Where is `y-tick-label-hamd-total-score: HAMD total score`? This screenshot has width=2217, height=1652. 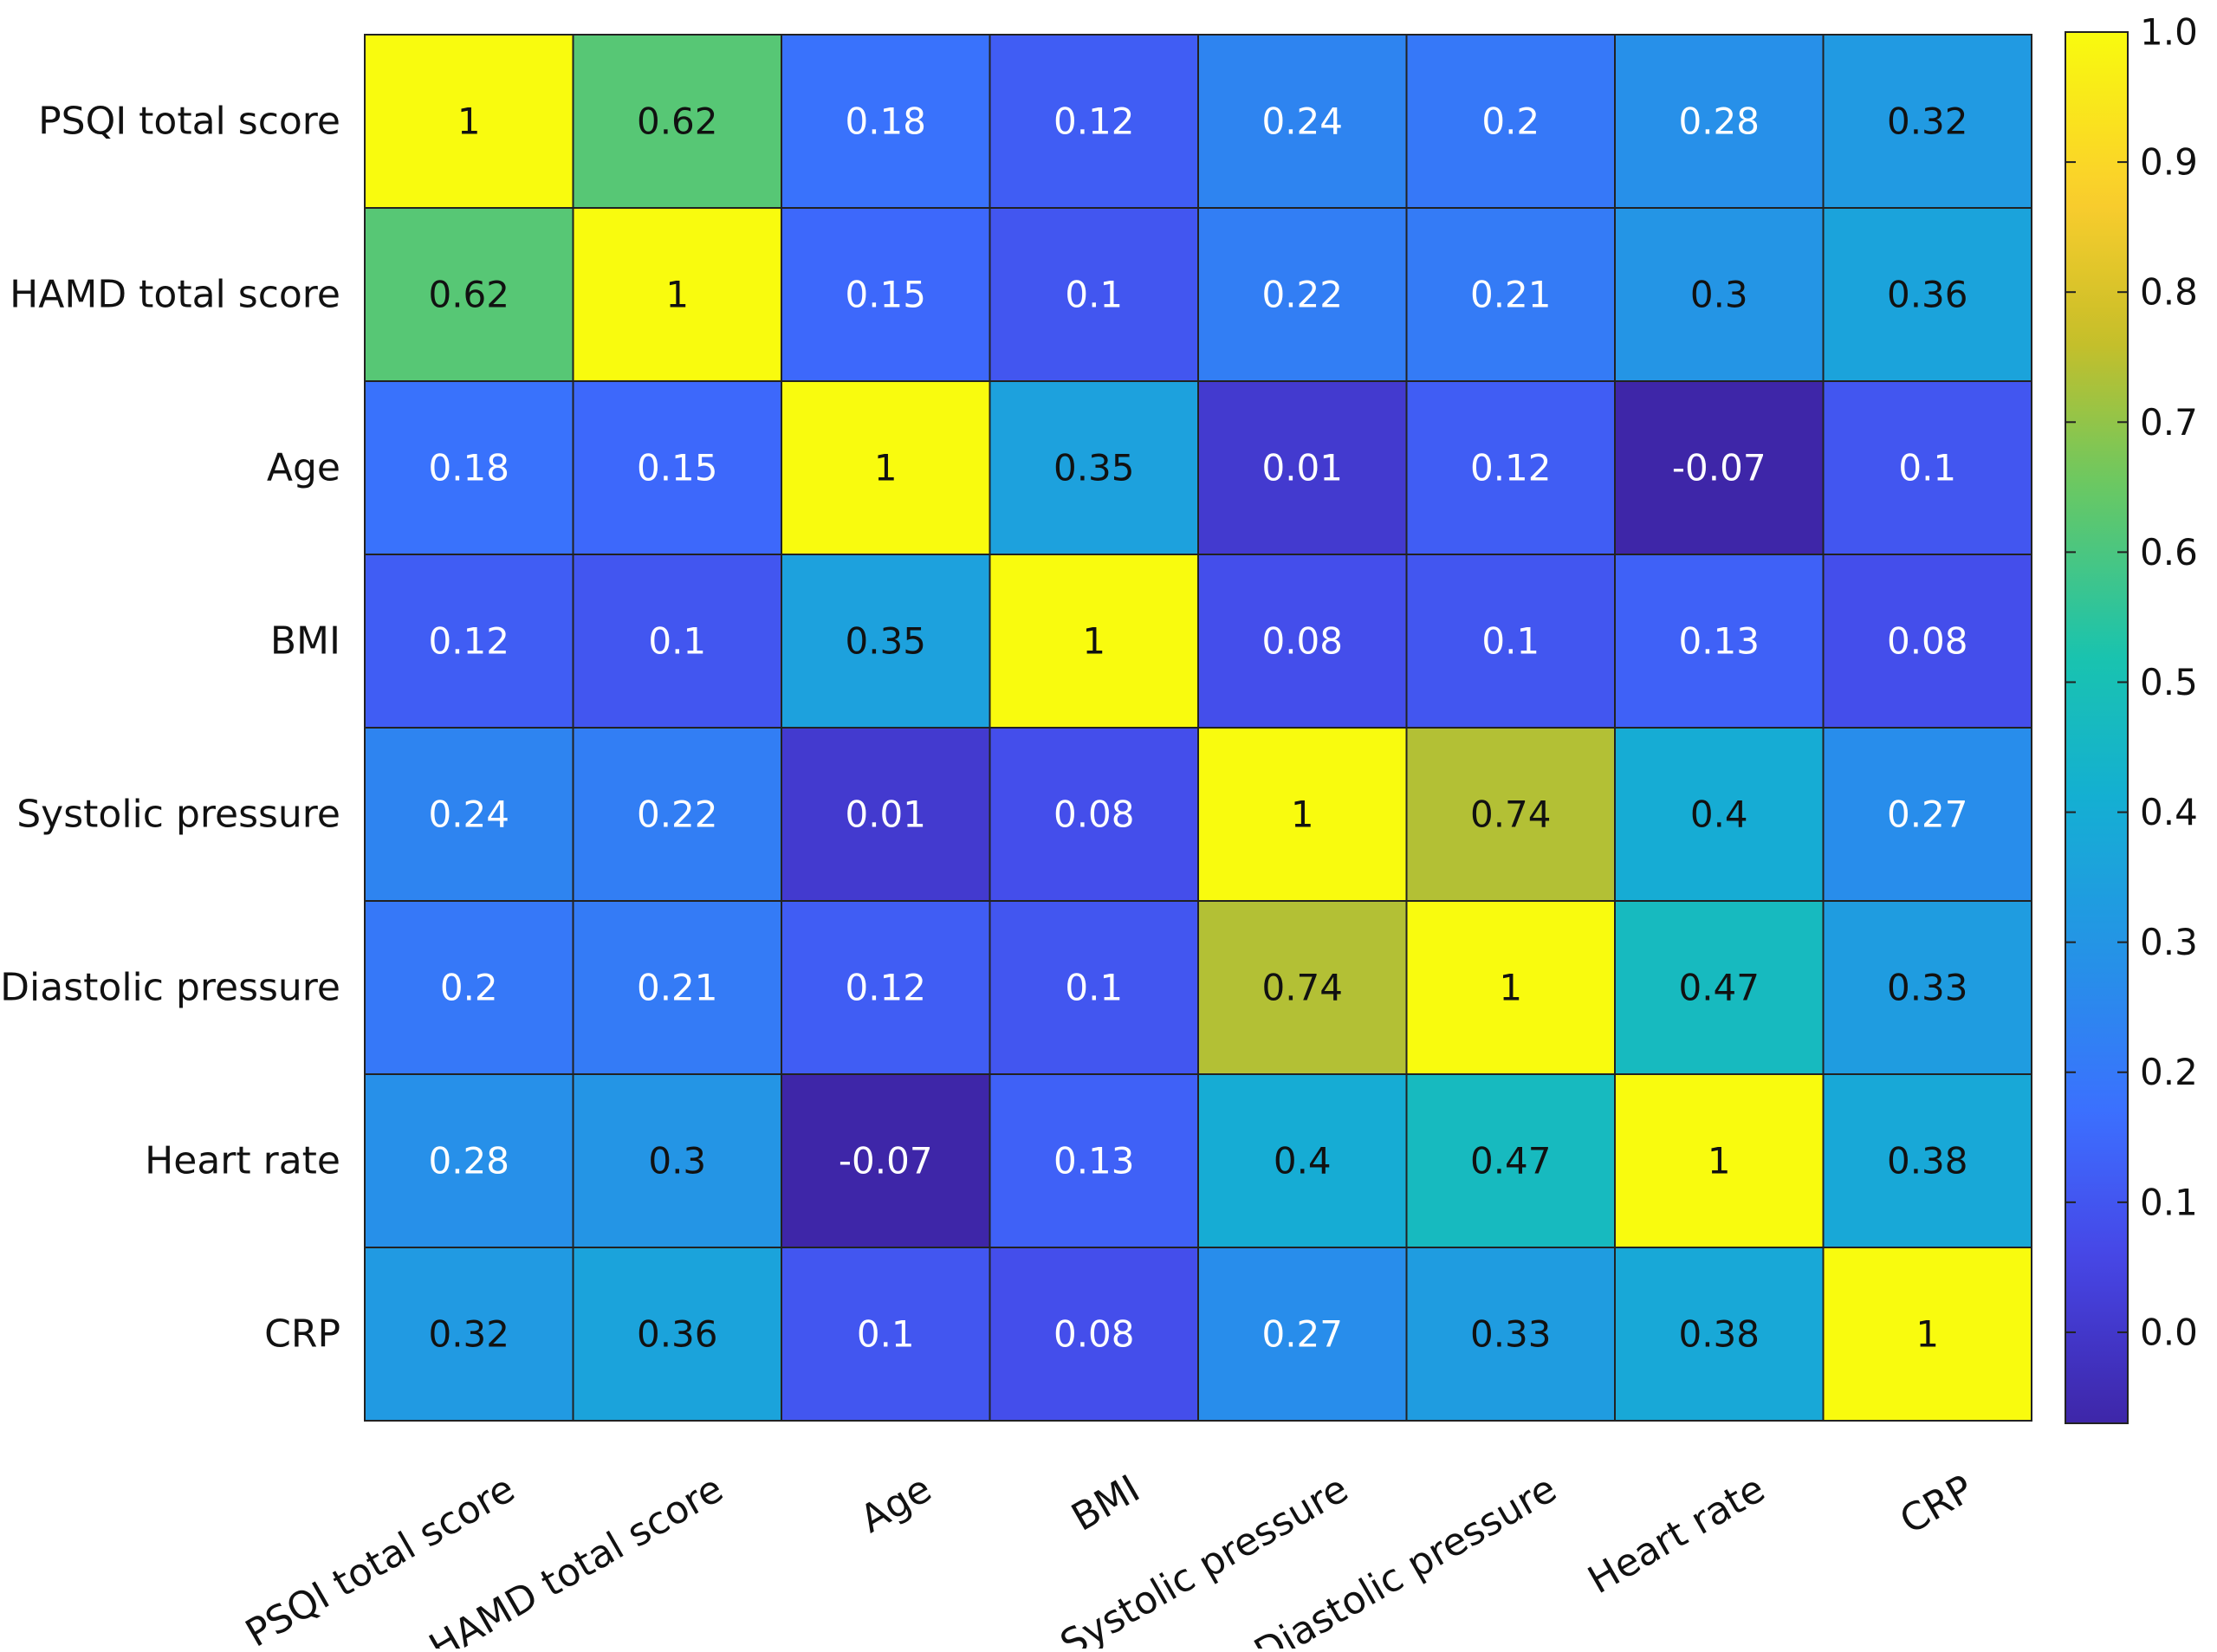
y-tick-label-hamd-total-score: HAMD total score is located at coordinates (175, 295).